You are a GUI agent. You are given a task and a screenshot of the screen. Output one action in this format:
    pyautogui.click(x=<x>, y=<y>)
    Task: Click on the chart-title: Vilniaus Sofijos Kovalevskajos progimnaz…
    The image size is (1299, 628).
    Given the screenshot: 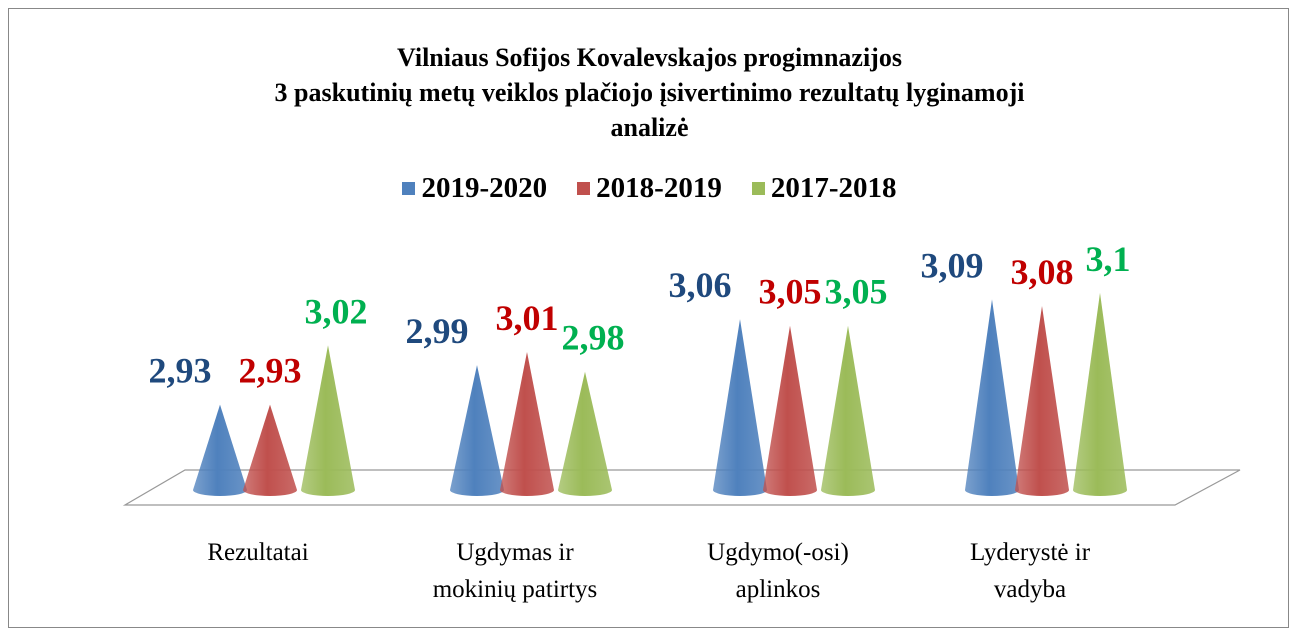 What is the action you would take?
    pyautogui.click(x=649, y=92)
    